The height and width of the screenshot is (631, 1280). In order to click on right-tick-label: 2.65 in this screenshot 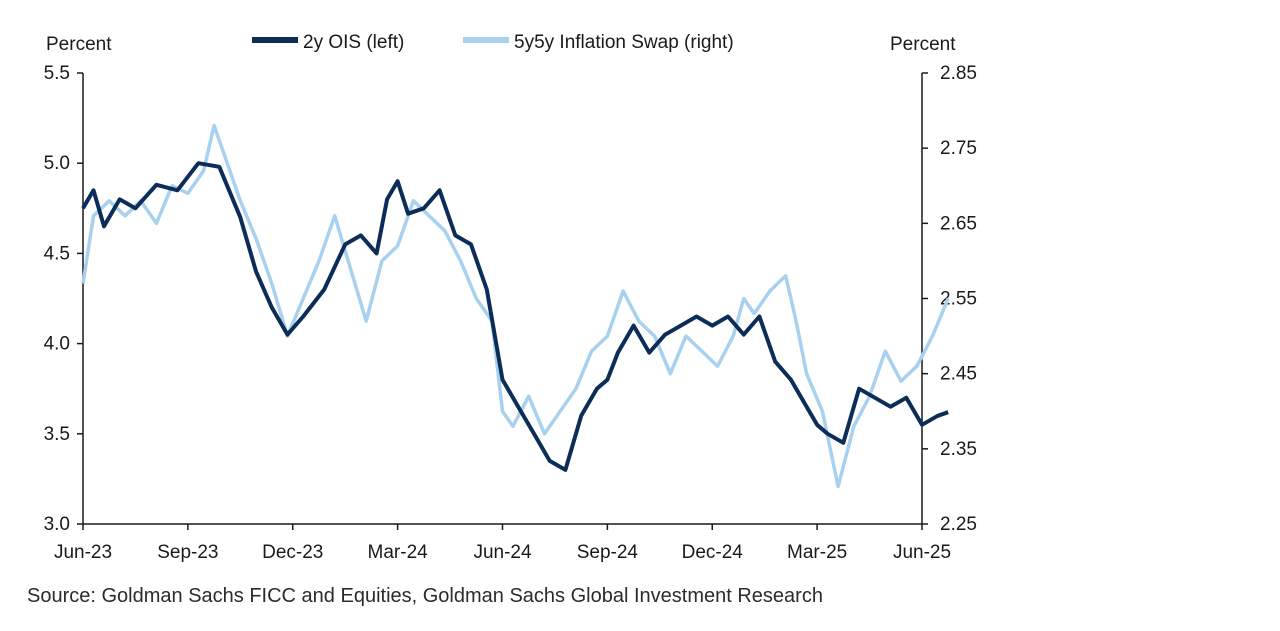, I will do `click(958, 223)`.